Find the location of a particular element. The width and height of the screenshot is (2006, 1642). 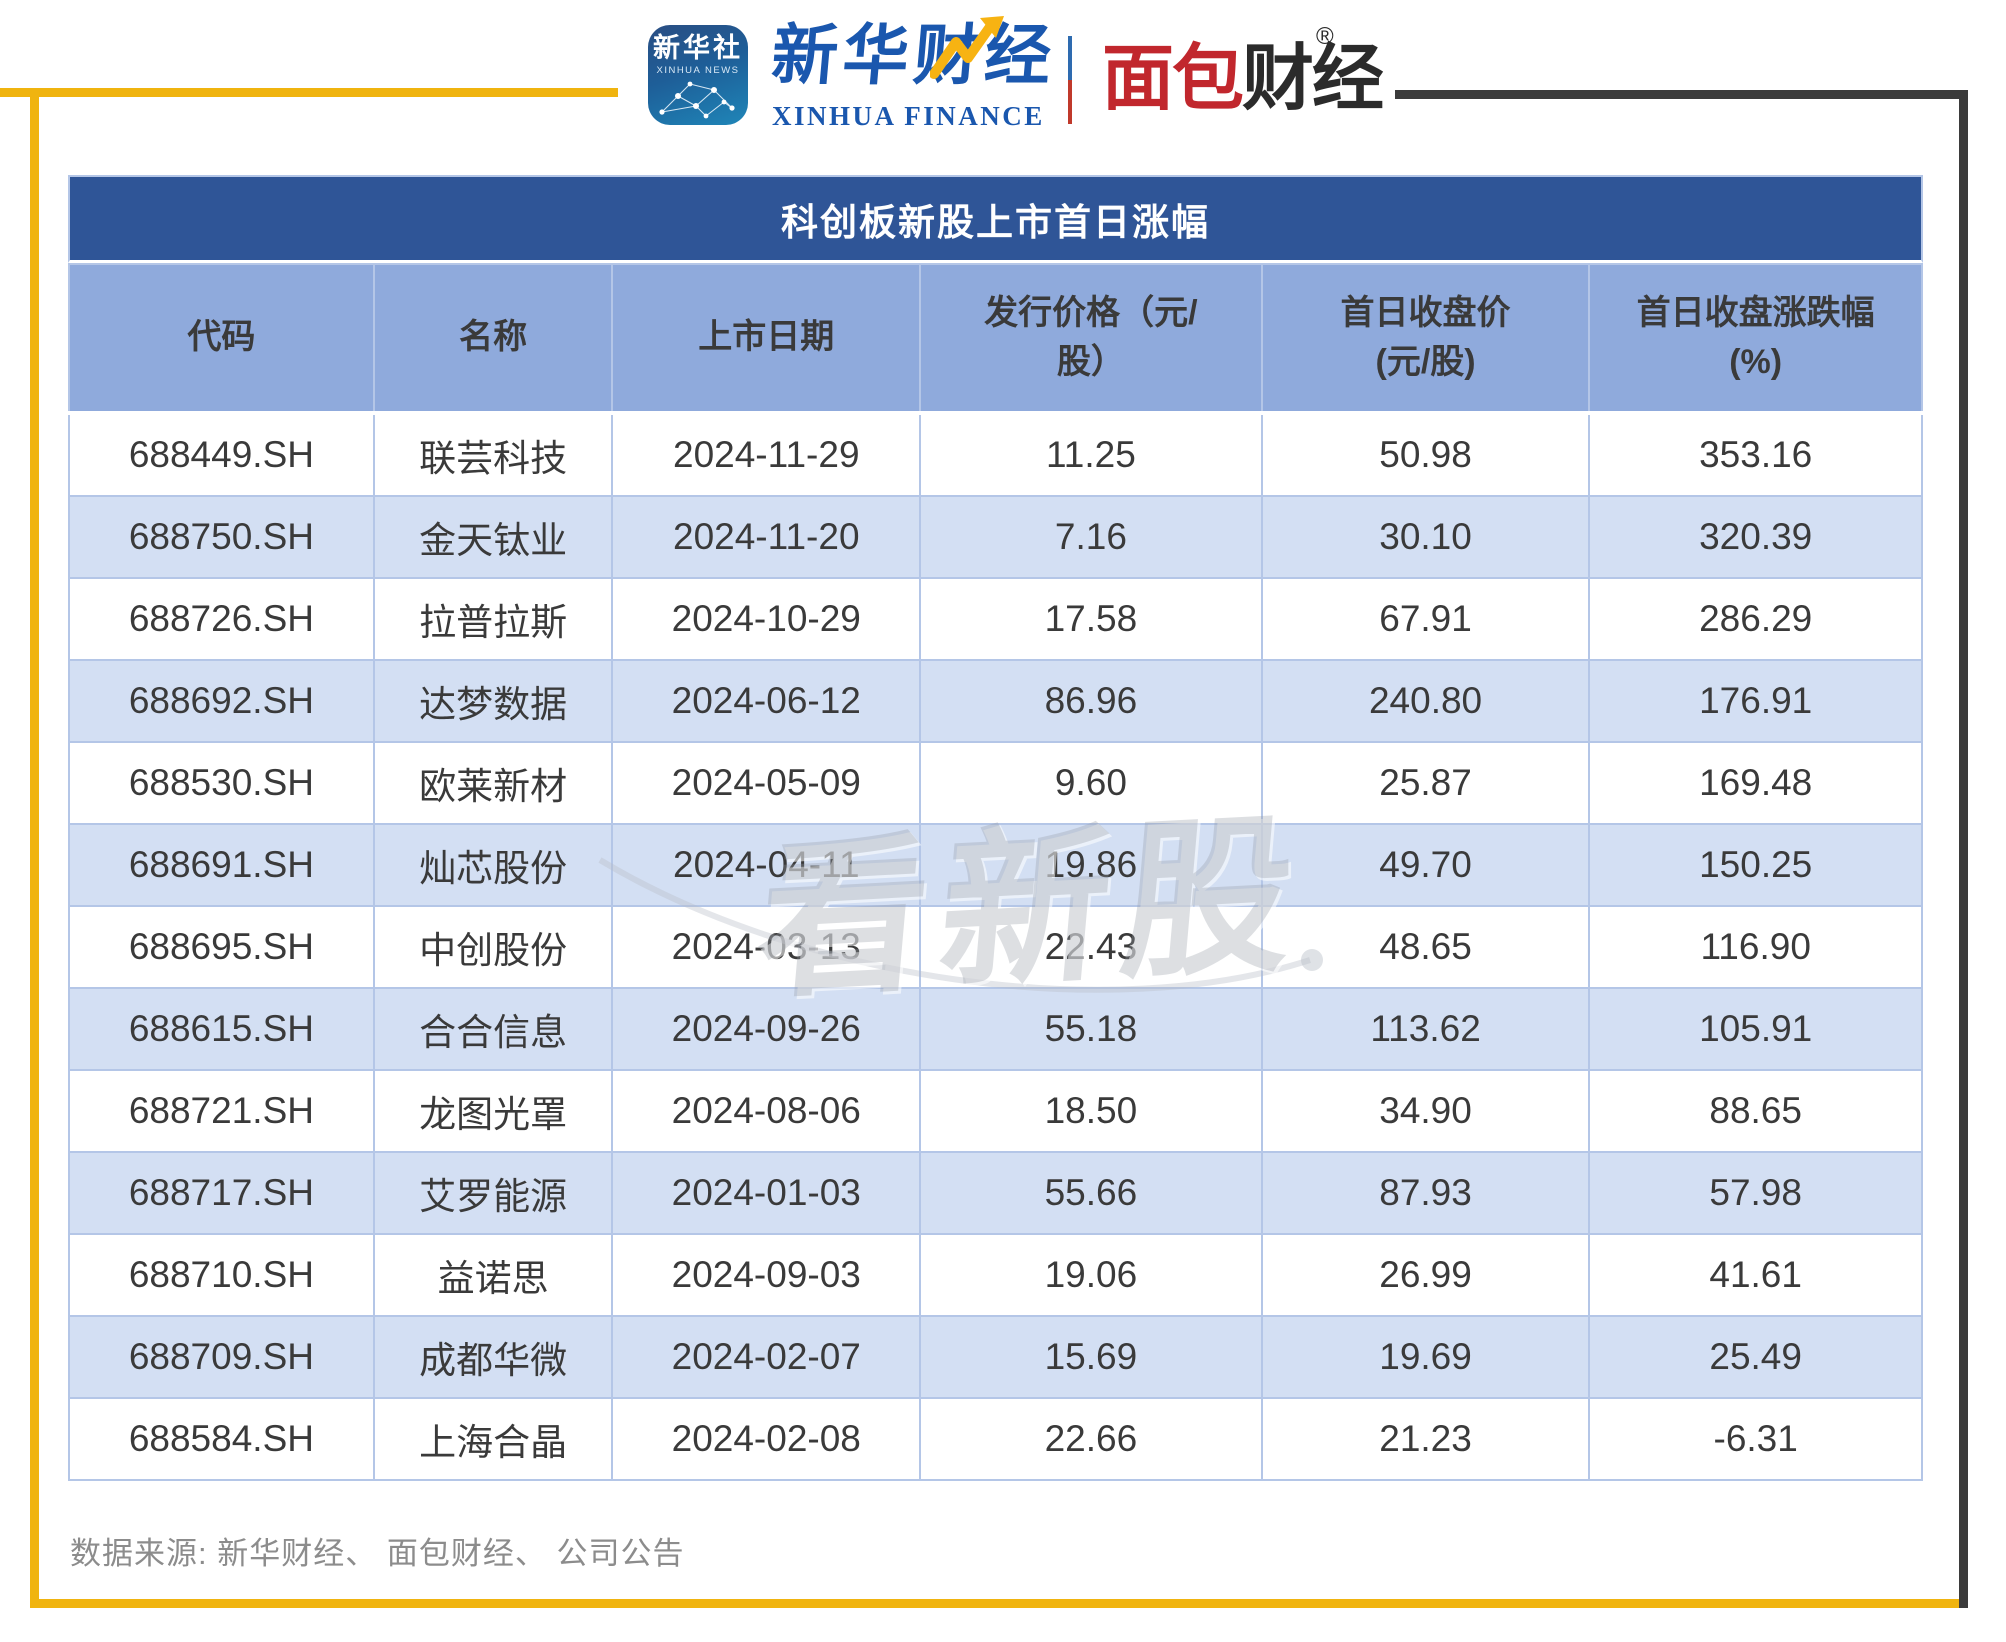

cell-first-day-close: 30.10 is located at coordinates (1425, 537).